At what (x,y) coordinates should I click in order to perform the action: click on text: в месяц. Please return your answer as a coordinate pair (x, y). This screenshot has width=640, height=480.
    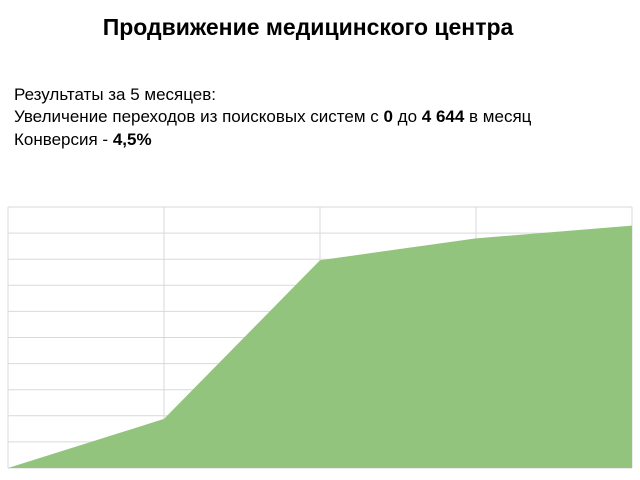
    Looking at the image, I should click on (498, 116).